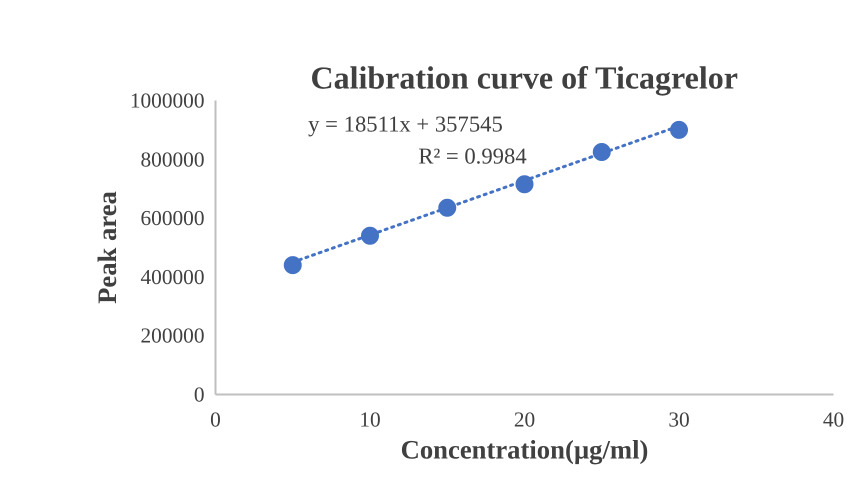 The image size is (860, 494). I want to click on x-tick-label: 10, so click(370, 420).